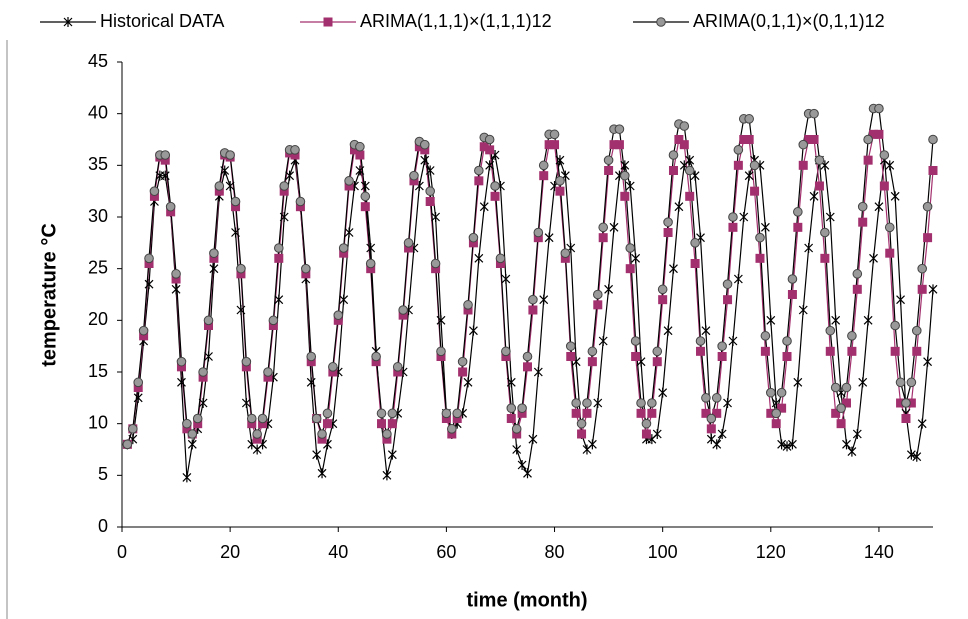  I want to click on legend-item: Historical DATA, so click(132, 21).